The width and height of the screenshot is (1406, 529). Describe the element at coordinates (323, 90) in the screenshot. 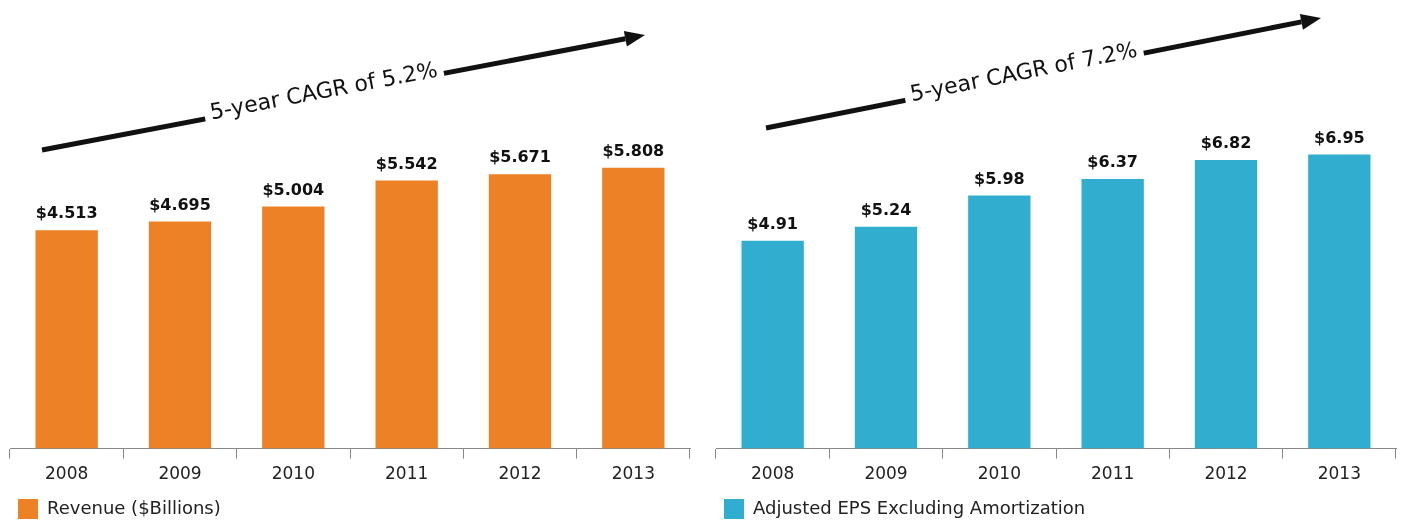

I see `text: 5-year CAGR of 5.2%` at that location.